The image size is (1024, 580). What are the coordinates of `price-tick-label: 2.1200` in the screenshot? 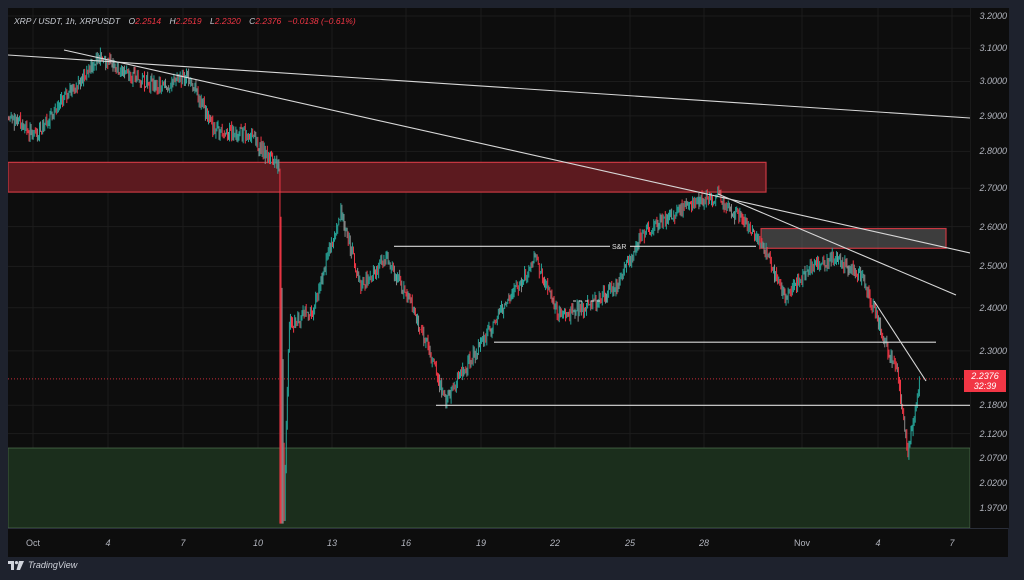 It's located at (993, 433).